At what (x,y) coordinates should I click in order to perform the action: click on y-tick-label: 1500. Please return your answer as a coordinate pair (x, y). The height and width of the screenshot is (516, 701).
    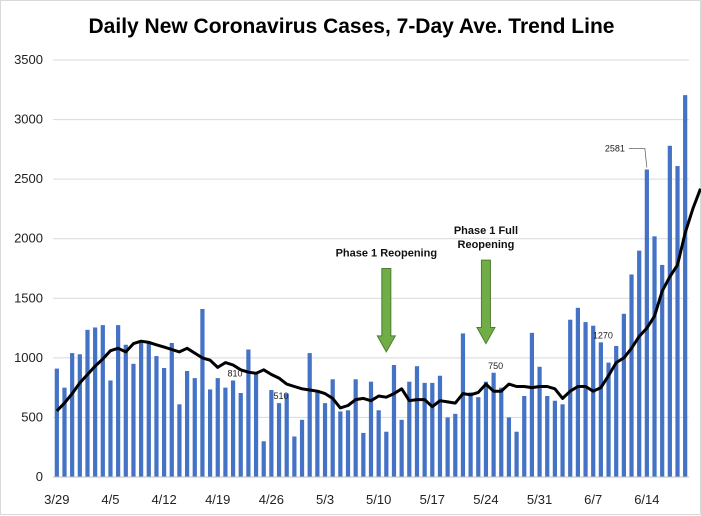
    Looking at the image, I should click on (28, 297).